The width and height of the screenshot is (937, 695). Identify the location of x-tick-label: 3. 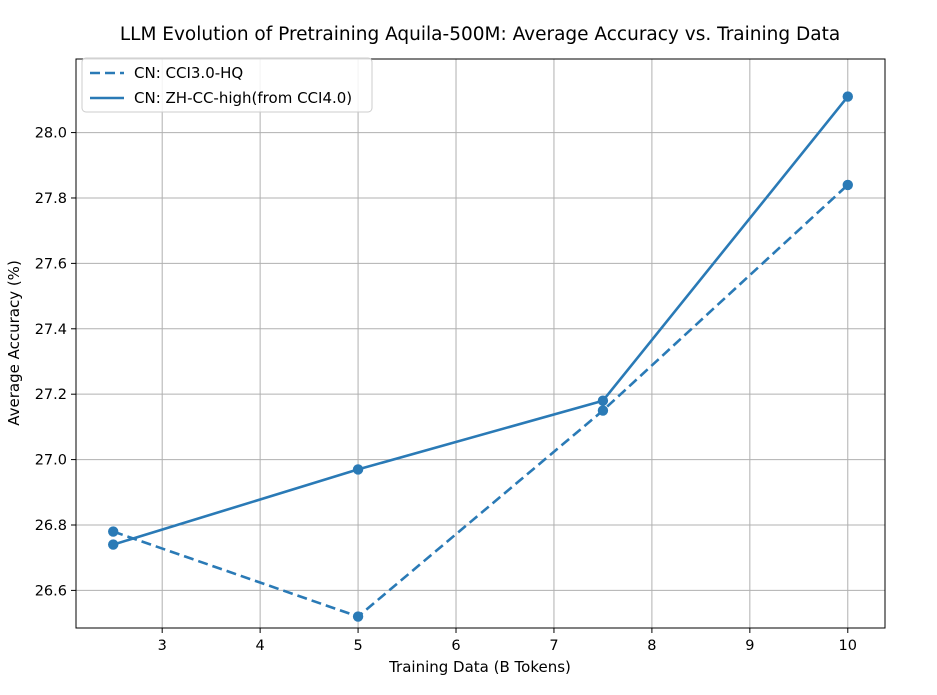
(162, 646).